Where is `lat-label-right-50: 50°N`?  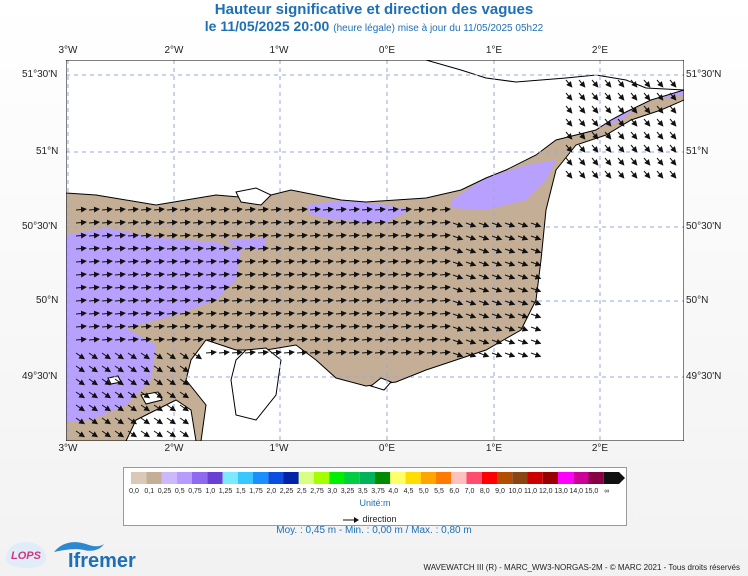
lat-label-right-50: 50°N is located at coordinates (697, 300).